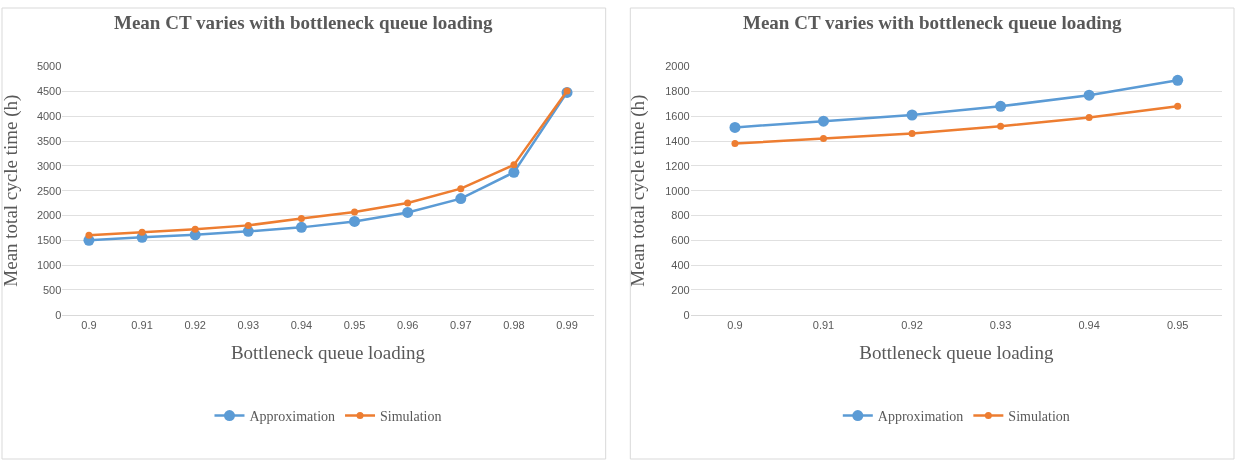 The width and height of the screenshot is (1236, 467). What do you see at coordinates (677, 140) in the screenshot?
I see `y-tick-label: 1400` at bounding box center [677, 140].